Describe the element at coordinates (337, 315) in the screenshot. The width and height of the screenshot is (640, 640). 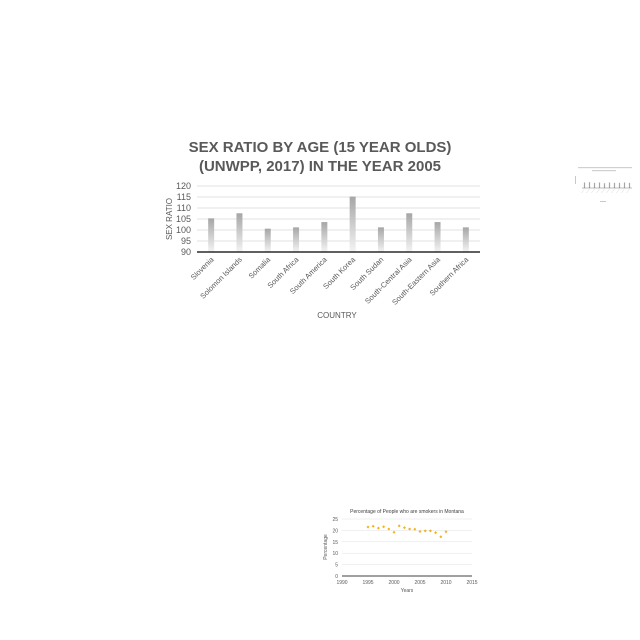
I see `x-axis-title: COUNTRY` at that location.